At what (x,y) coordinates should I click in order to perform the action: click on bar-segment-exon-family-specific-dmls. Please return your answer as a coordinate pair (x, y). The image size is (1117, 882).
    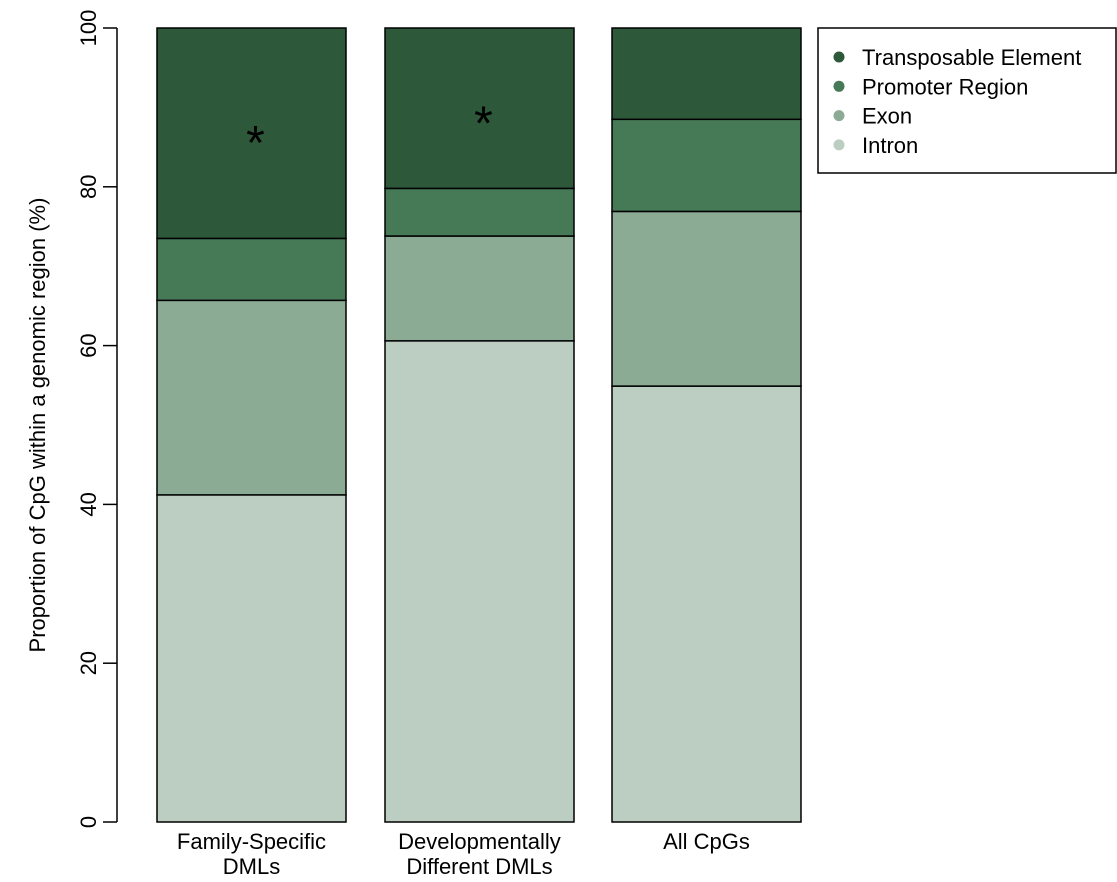
    Looking at the image, I should click on (251, 397).